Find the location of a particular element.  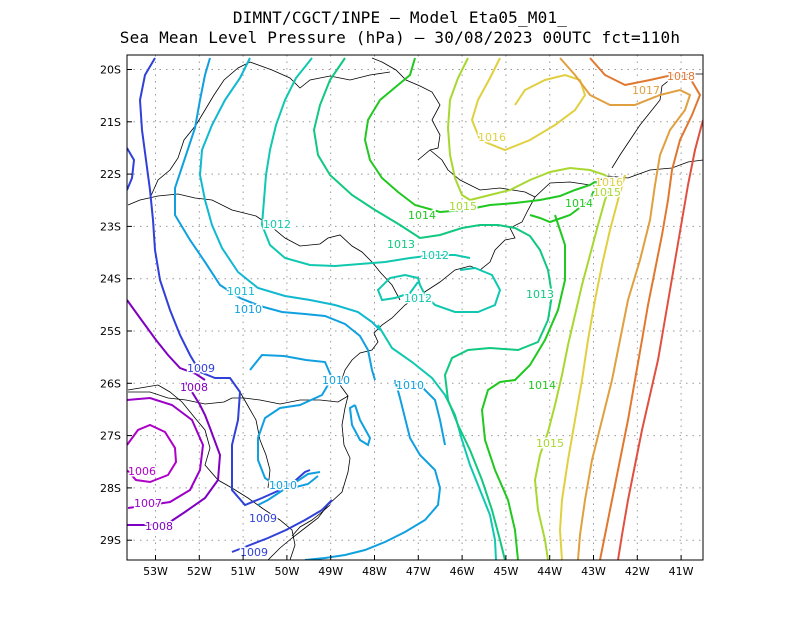

lon-tick-label: 45W is located at coordinates (505, 571).